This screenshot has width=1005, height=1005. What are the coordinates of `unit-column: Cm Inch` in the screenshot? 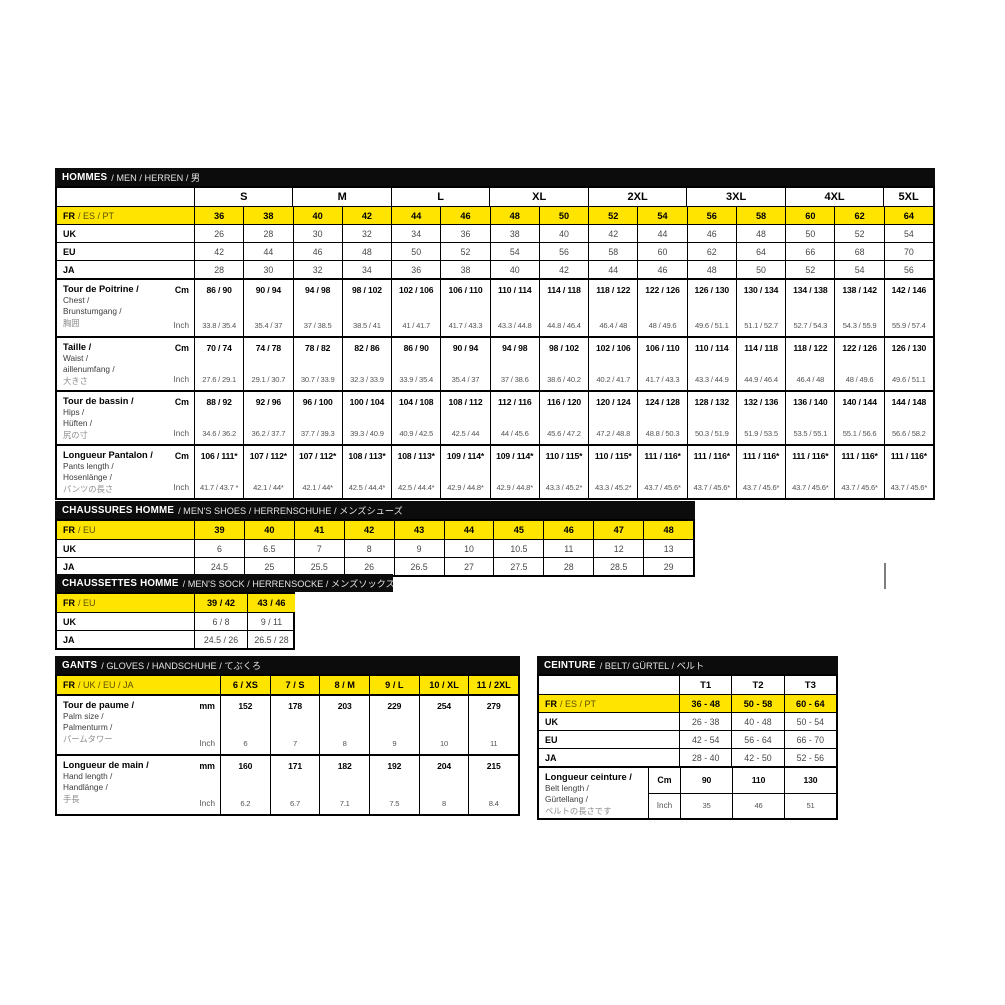 It's located at (177, 418).